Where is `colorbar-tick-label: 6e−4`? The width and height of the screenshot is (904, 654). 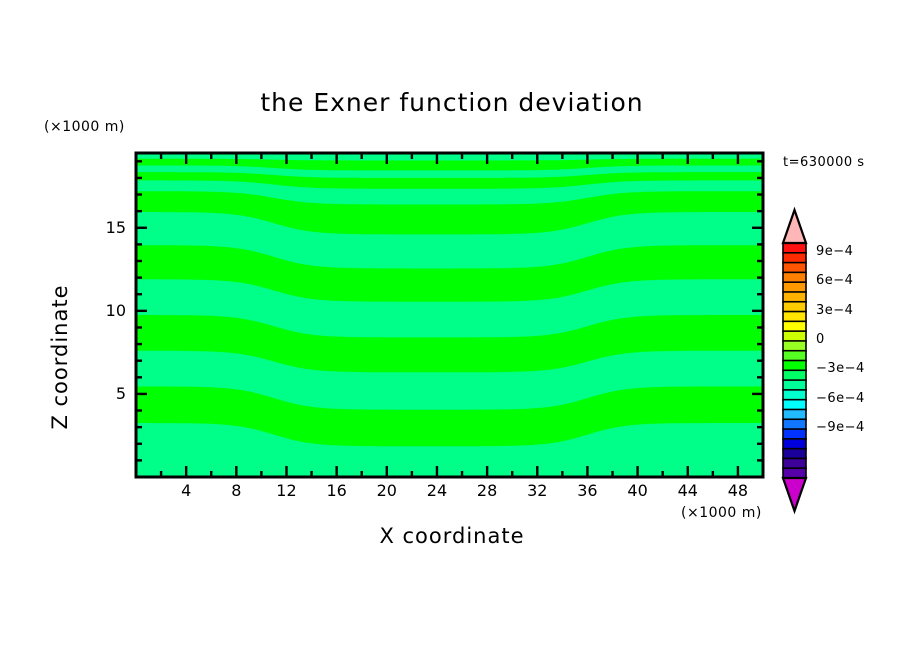
colorbar-tick-label: 6e−4 is located at coordinates (835, 281).